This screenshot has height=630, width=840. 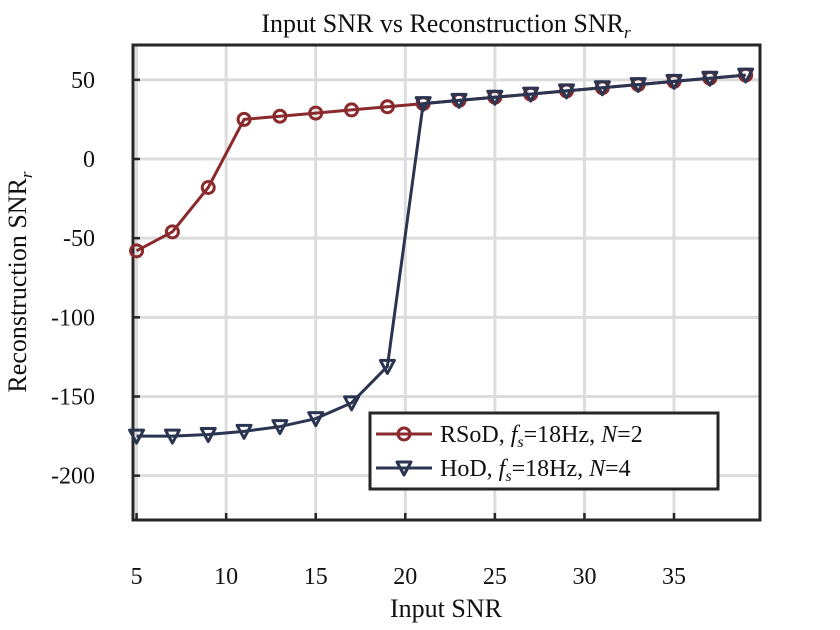 I want to click on x-tick-label: 20, so click(x=405, y=577).